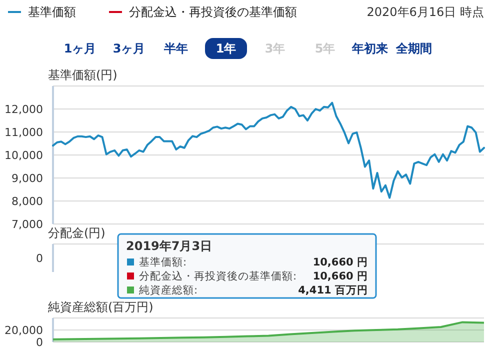 This screenshot has width=486, height=347. Describe the element at coordinates (27, 178) in the screenshot. I see `y-tick-label: 9,000` at that location.